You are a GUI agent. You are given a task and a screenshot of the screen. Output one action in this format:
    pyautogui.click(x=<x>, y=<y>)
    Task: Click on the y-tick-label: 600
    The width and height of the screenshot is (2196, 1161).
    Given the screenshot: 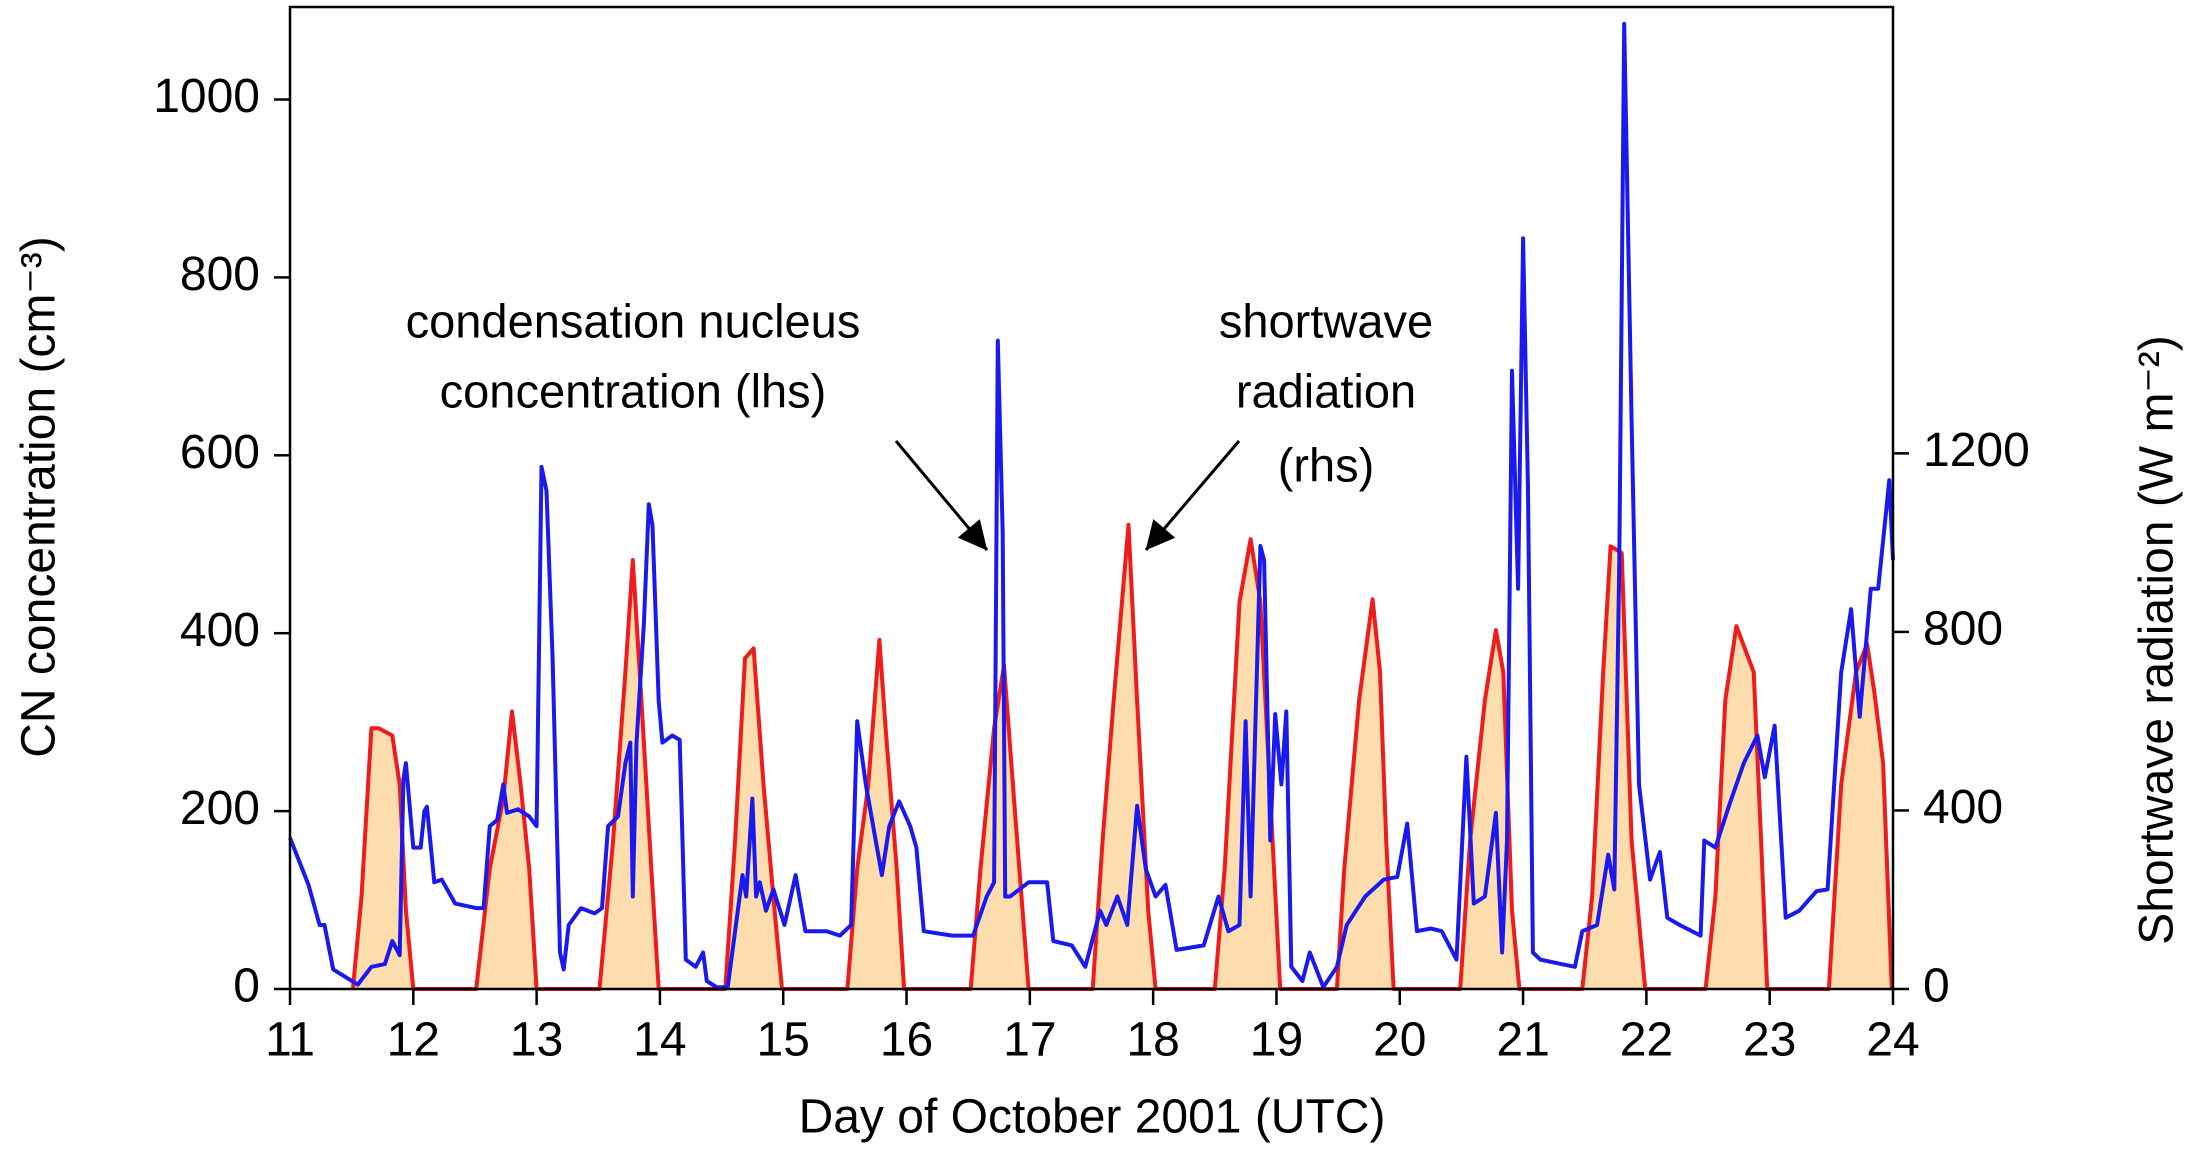 What is the action you would take?
    pyautogui.click(x=220, y=452)
    